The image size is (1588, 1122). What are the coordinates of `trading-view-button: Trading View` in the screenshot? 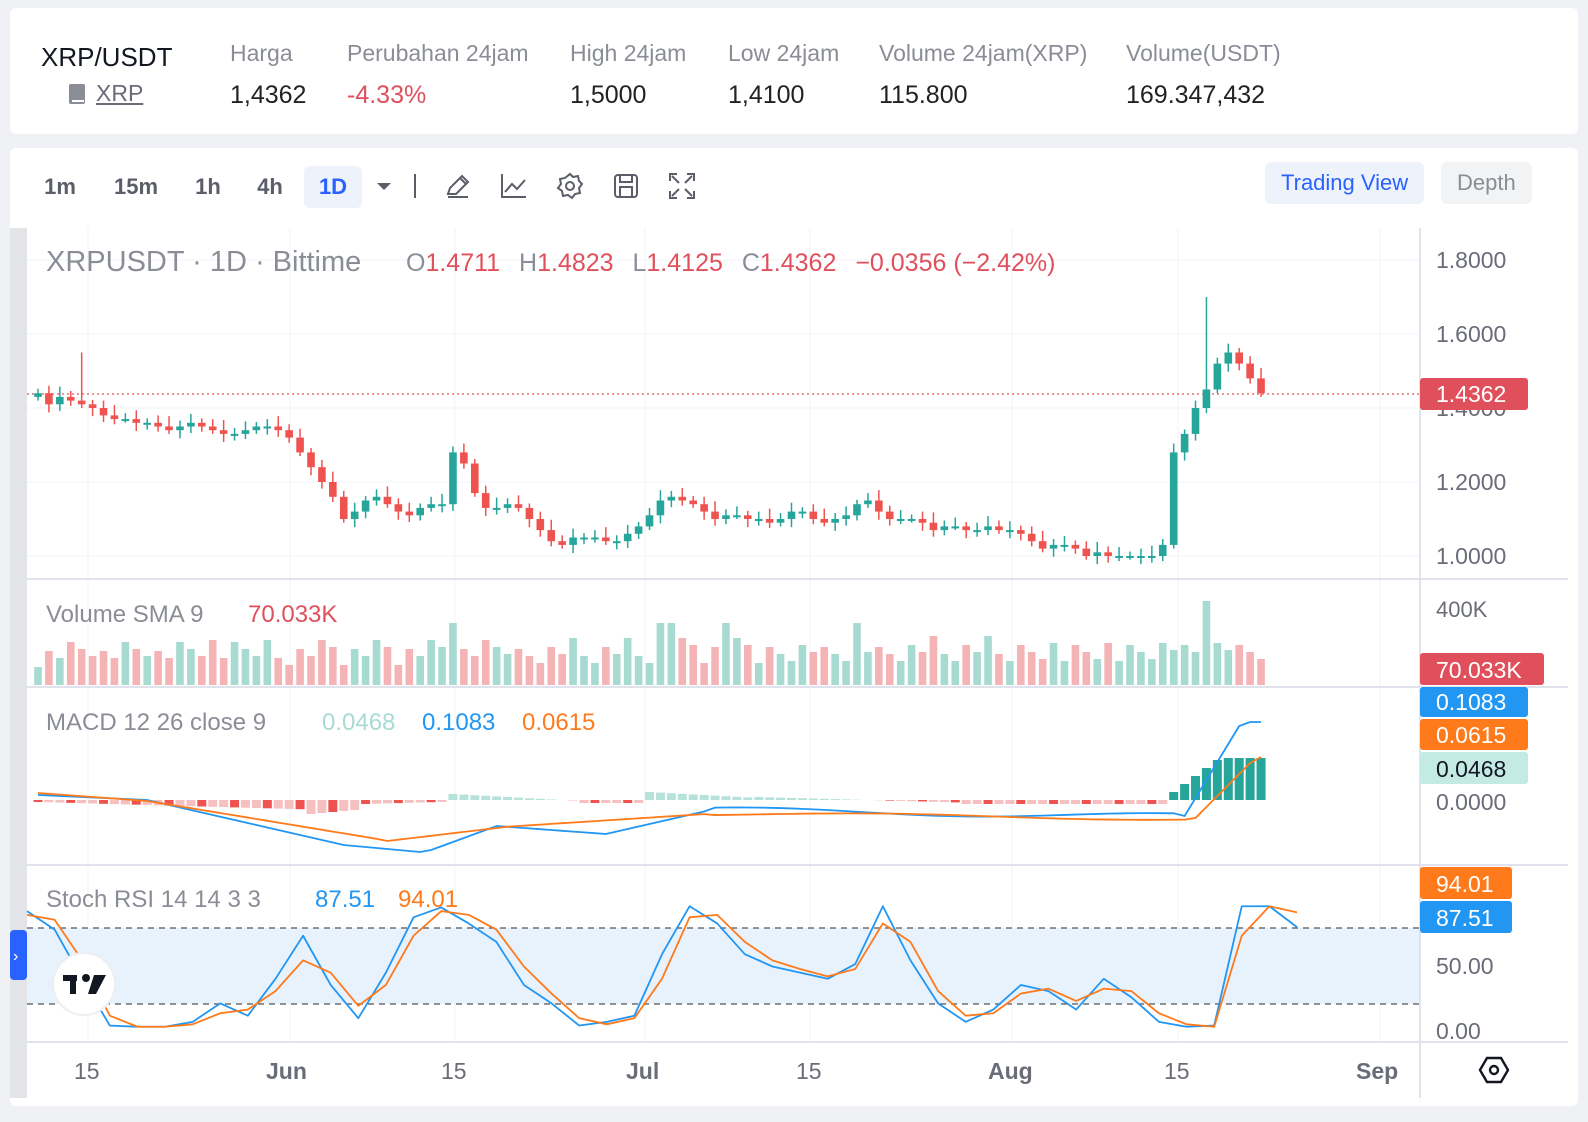 It's located at (1345, 183).